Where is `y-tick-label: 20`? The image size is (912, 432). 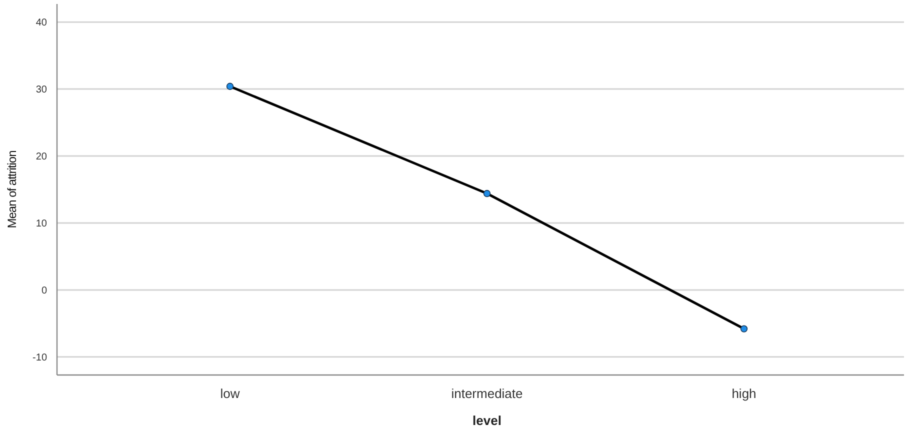 y-tick-label: 20 is located at coordinates (42, 157).